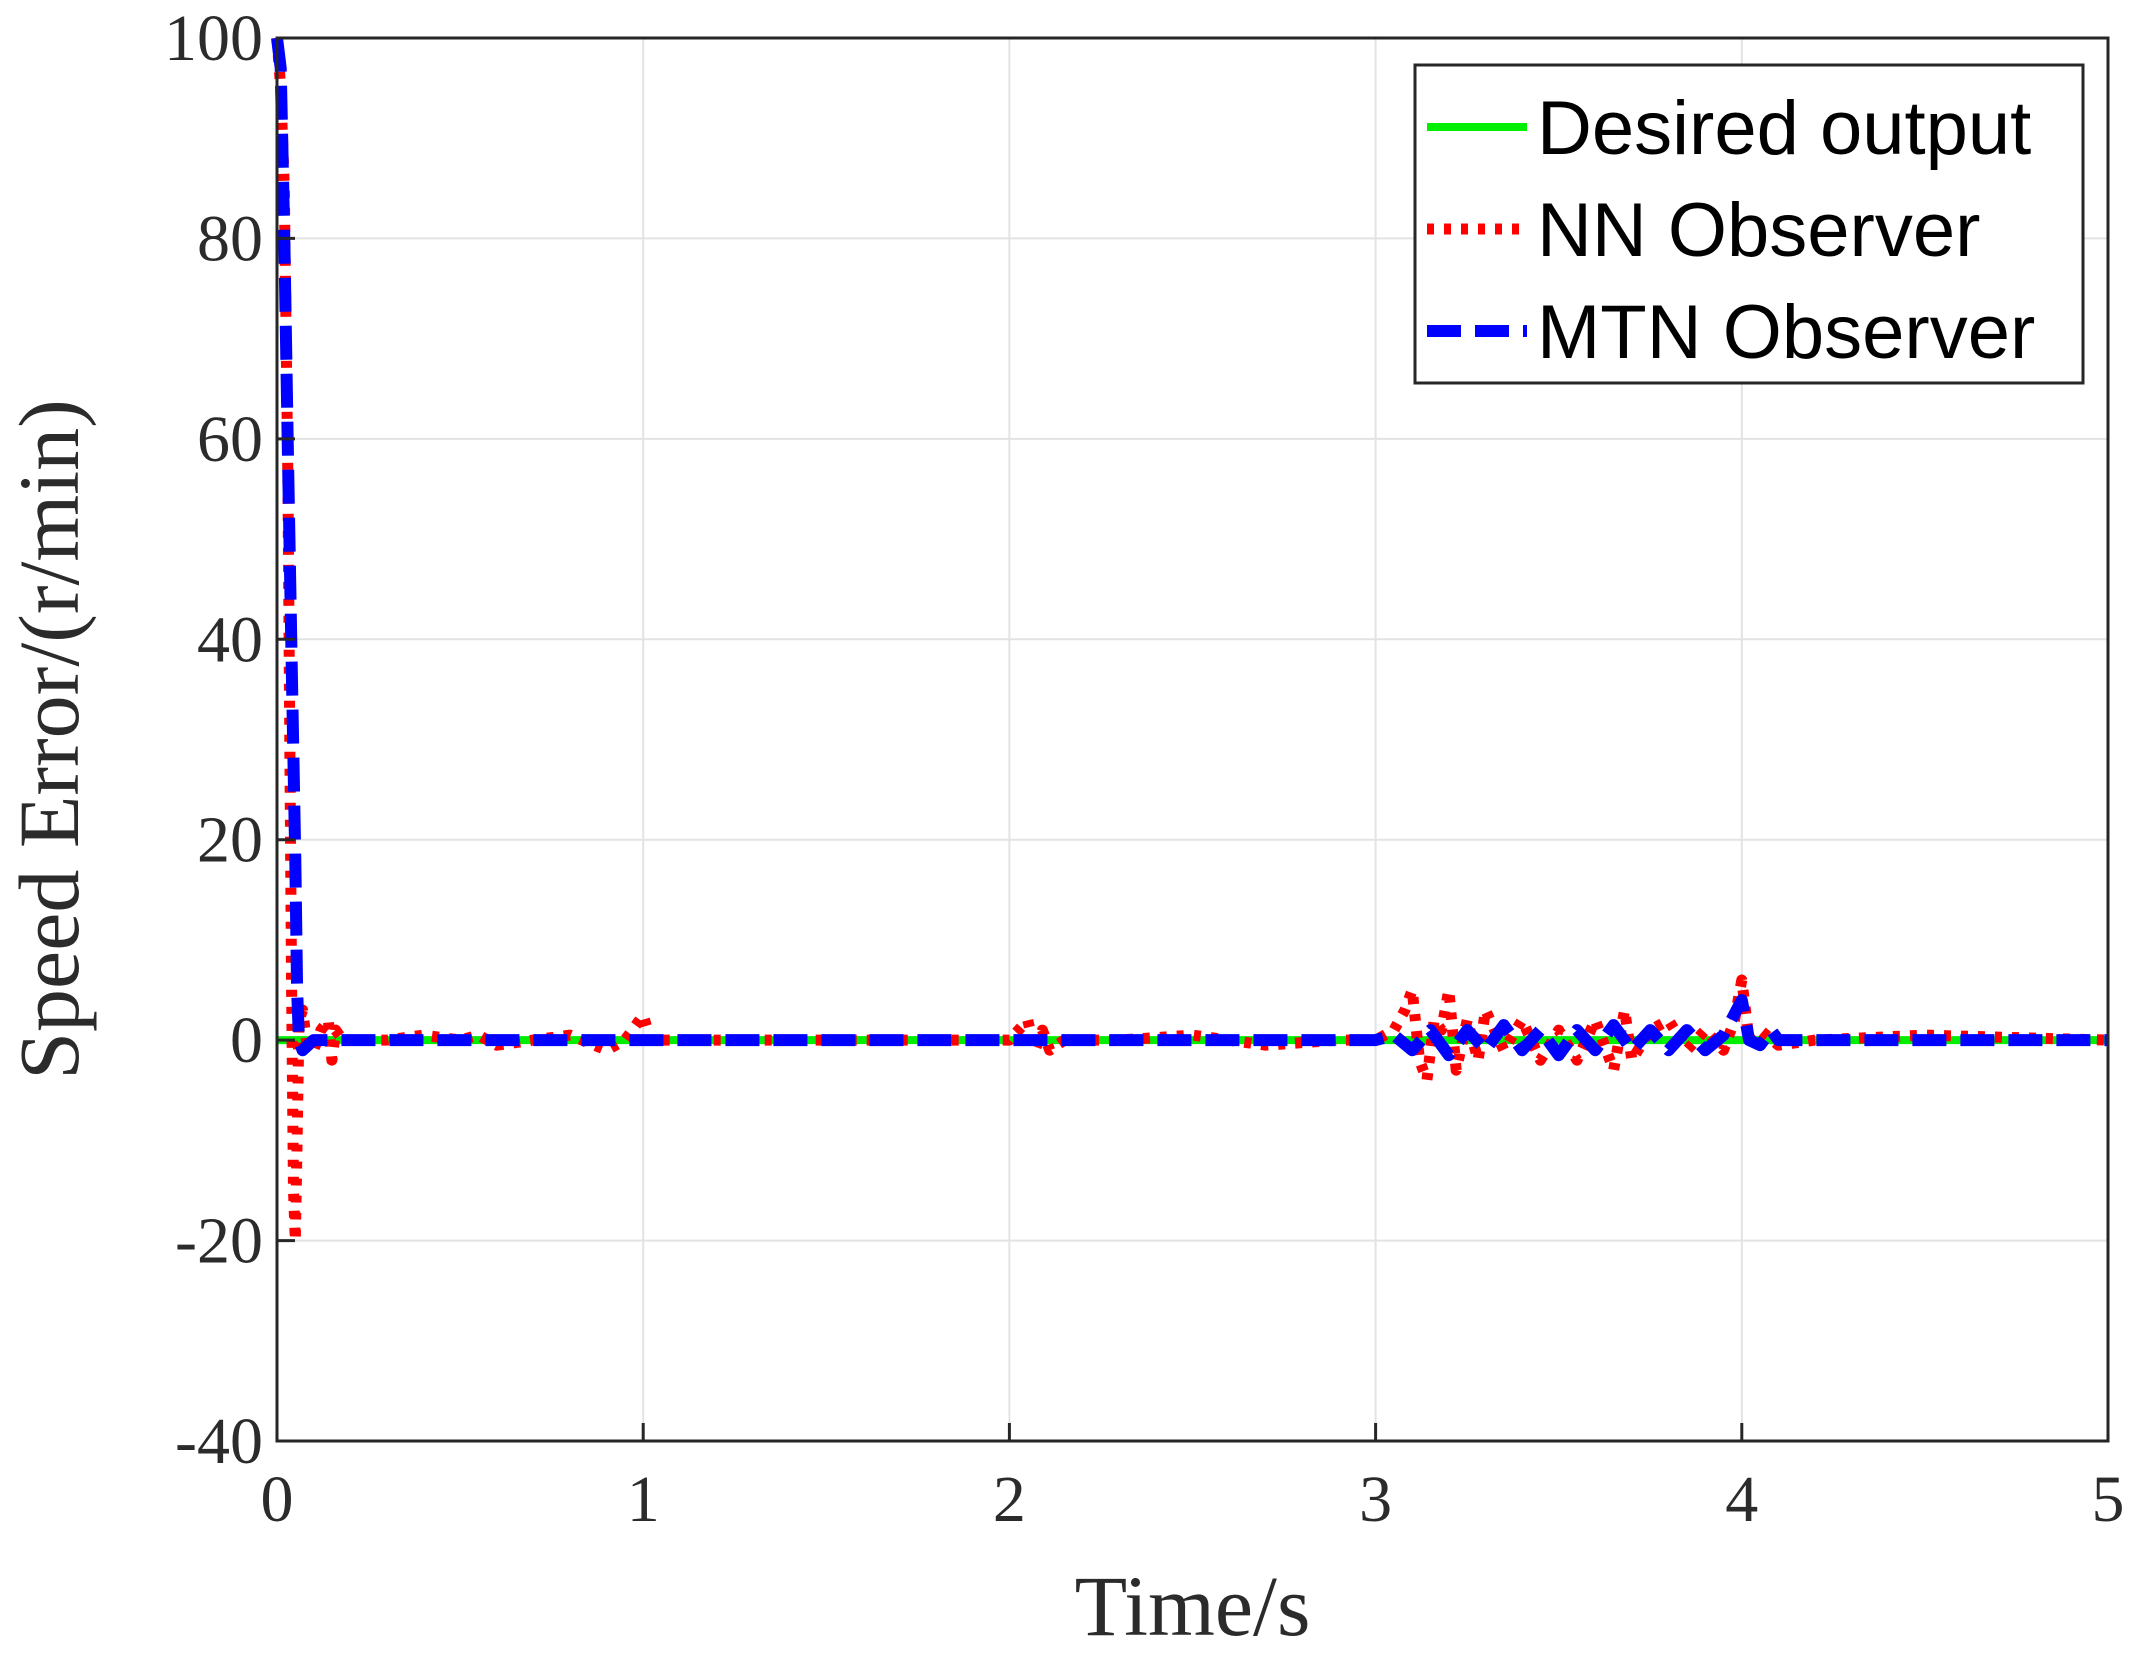 This screenshot has height=1669, width=2136. I want to click on legend-label: MTN Observer, so click(1786, 332).